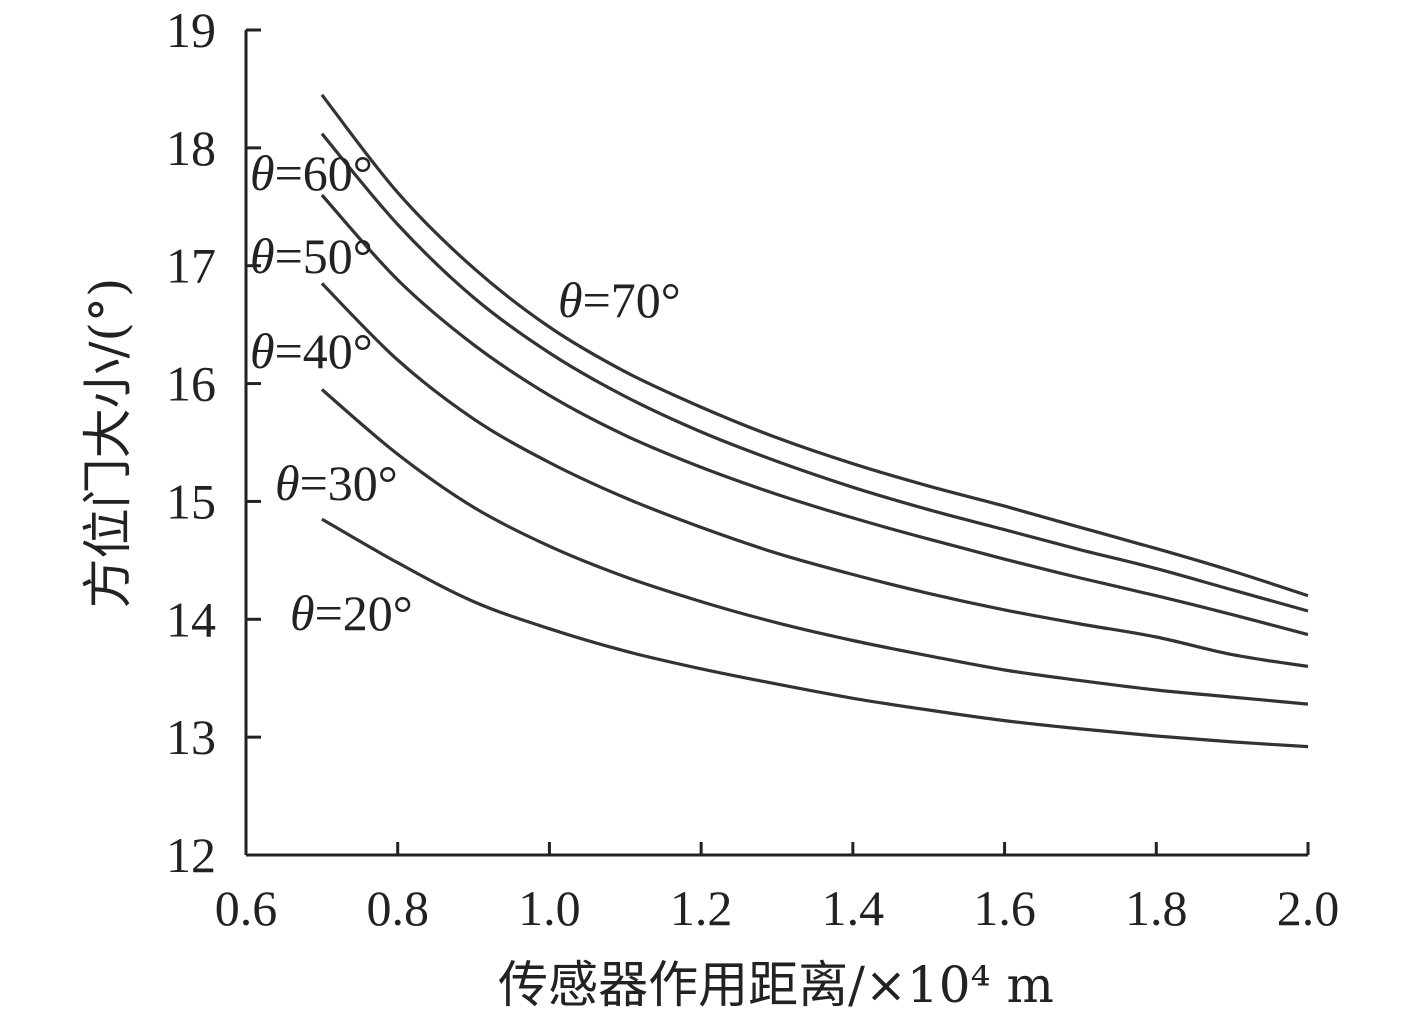 This screenshot has height=1016, width=1417. Describe the element at coordinates (191, 148) in the screenshot. I see `y-tick-label: 18` at that location.